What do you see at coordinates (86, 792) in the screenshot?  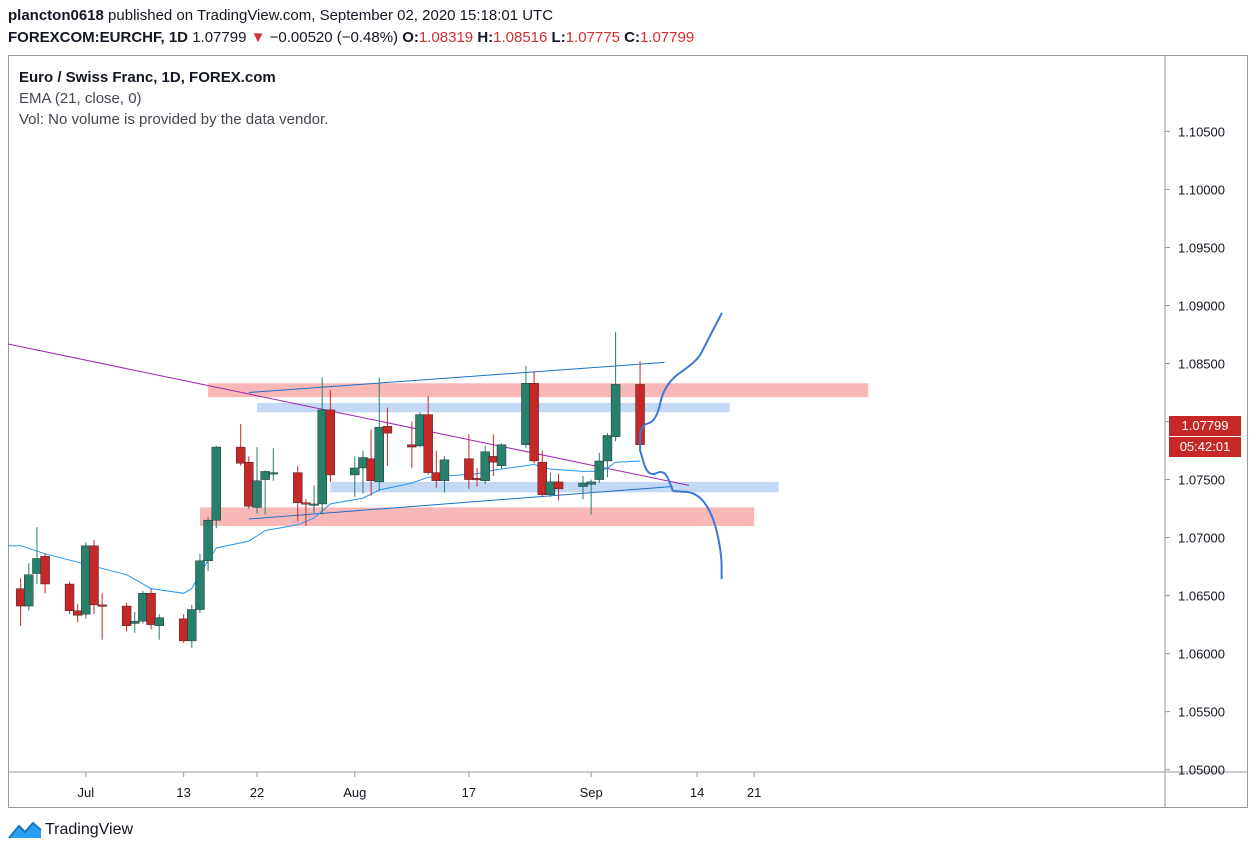 I see `time-tick-label: Jul` at bounding box center [86, 792].